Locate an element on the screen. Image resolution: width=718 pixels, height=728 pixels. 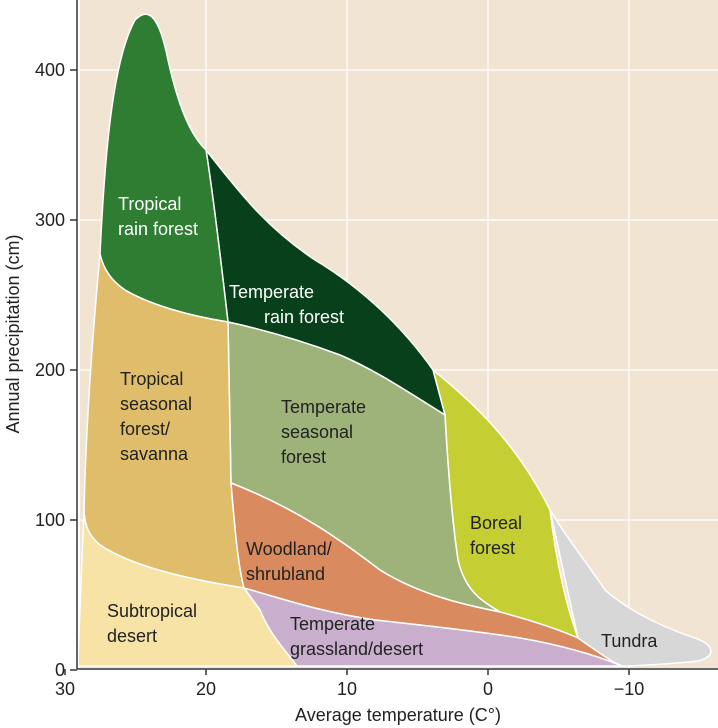
label-boreal-forest: Boreal forest is located at coordinates (498, 535).